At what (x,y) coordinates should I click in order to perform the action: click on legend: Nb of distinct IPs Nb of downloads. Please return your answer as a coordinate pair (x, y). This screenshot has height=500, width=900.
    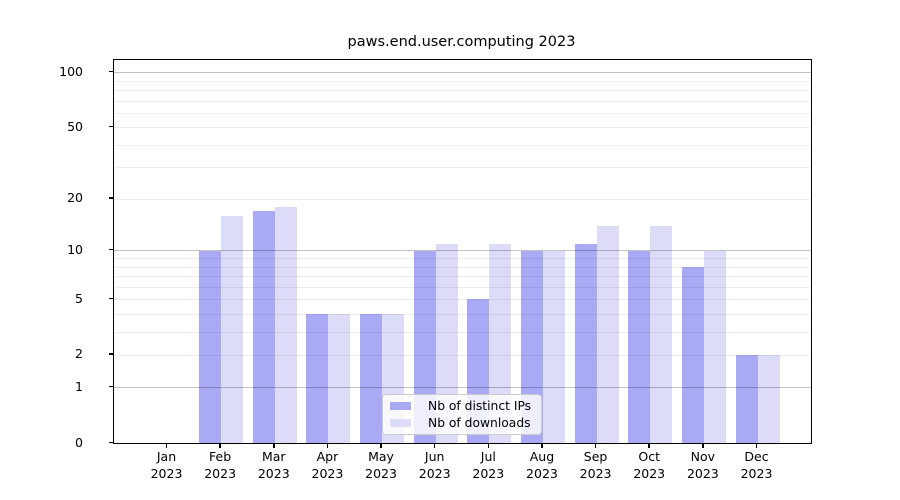
    Looking at the image, I should click on (462, 414).